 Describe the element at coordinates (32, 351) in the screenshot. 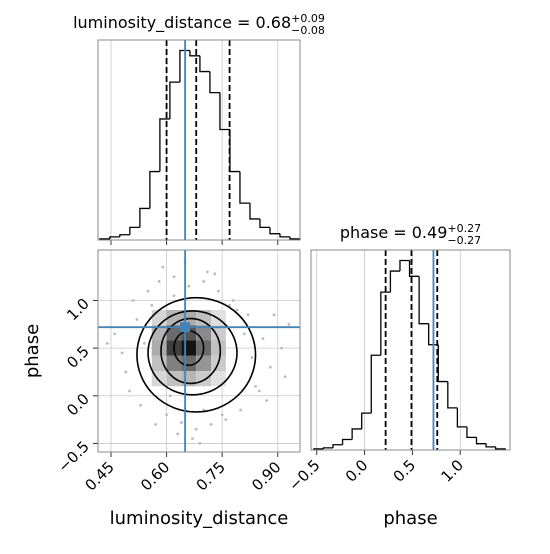

I see `y-axis-label: phase` at that location.